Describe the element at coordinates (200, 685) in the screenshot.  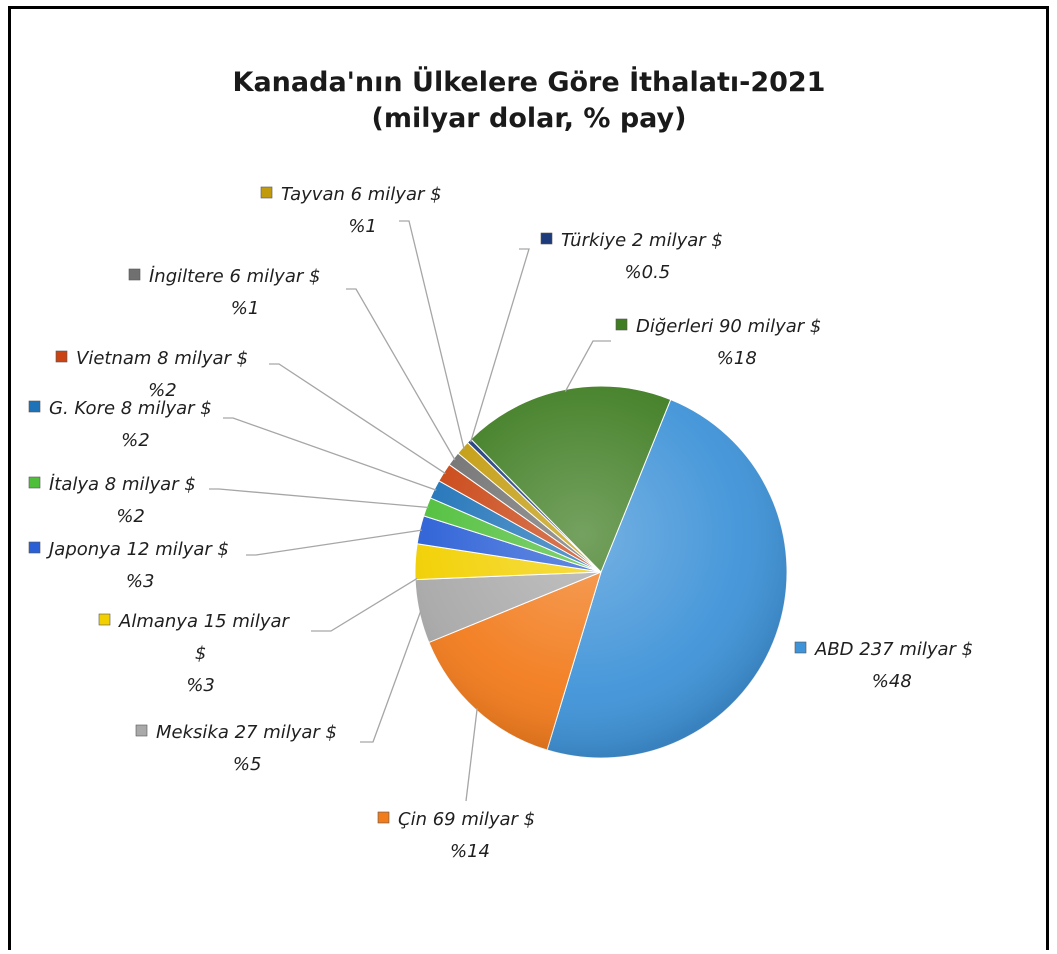
I see `data-label-almanya-line3: %3` at that location.